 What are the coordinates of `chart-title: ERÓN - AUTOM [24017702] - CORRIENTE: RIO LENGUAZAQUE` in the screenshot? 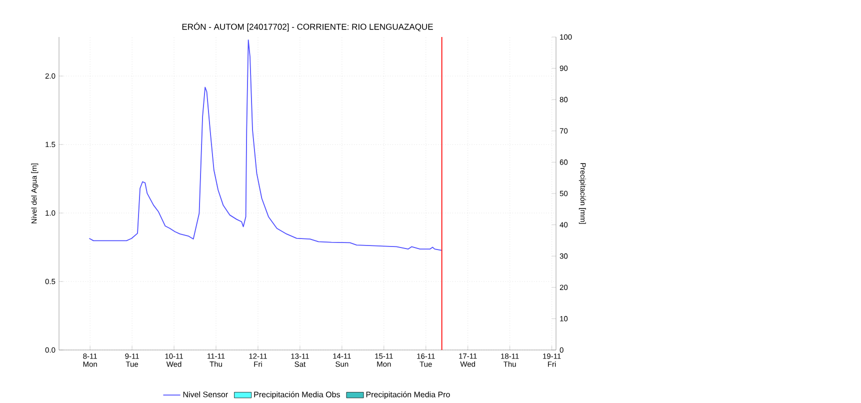 It's located at (307, 27).